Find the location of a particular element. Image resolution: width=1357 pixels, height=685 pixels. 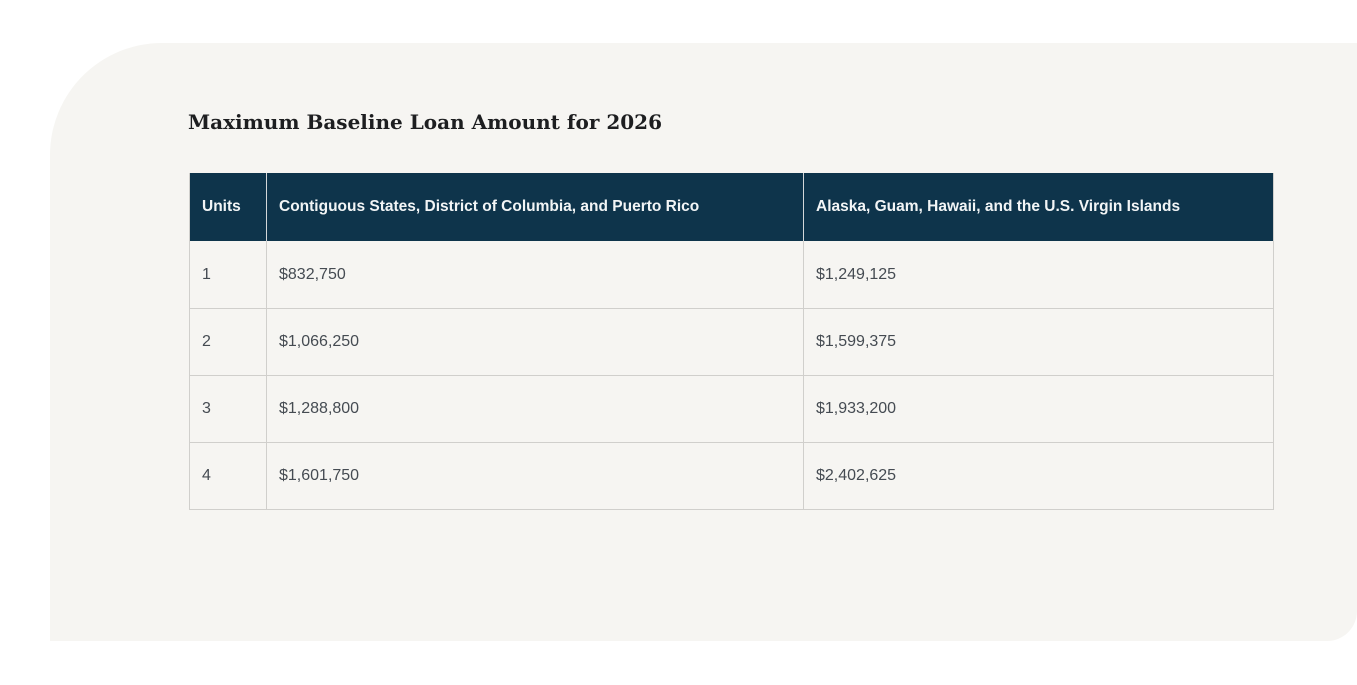

units-cell: 2 is located at coordinates (228, 341).